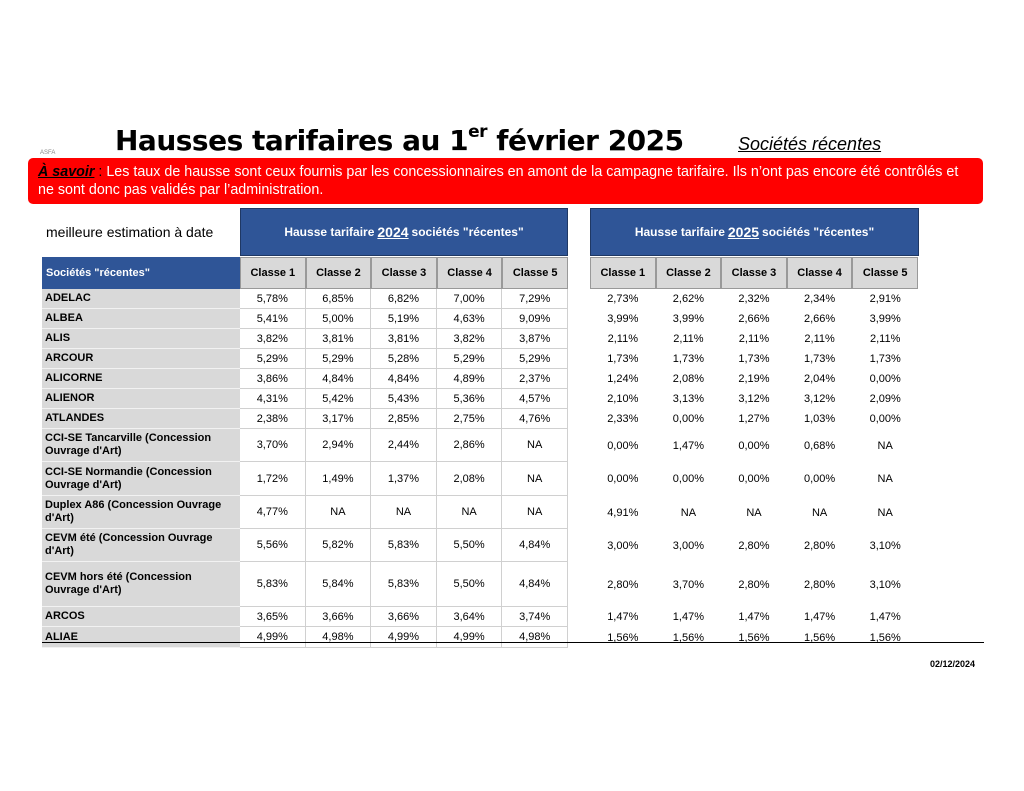  What do you see at coordinates (469, 319) in the screenshot?
I see `cell-2024-classe-4: 4,63%` at bounding box center [469, 319].